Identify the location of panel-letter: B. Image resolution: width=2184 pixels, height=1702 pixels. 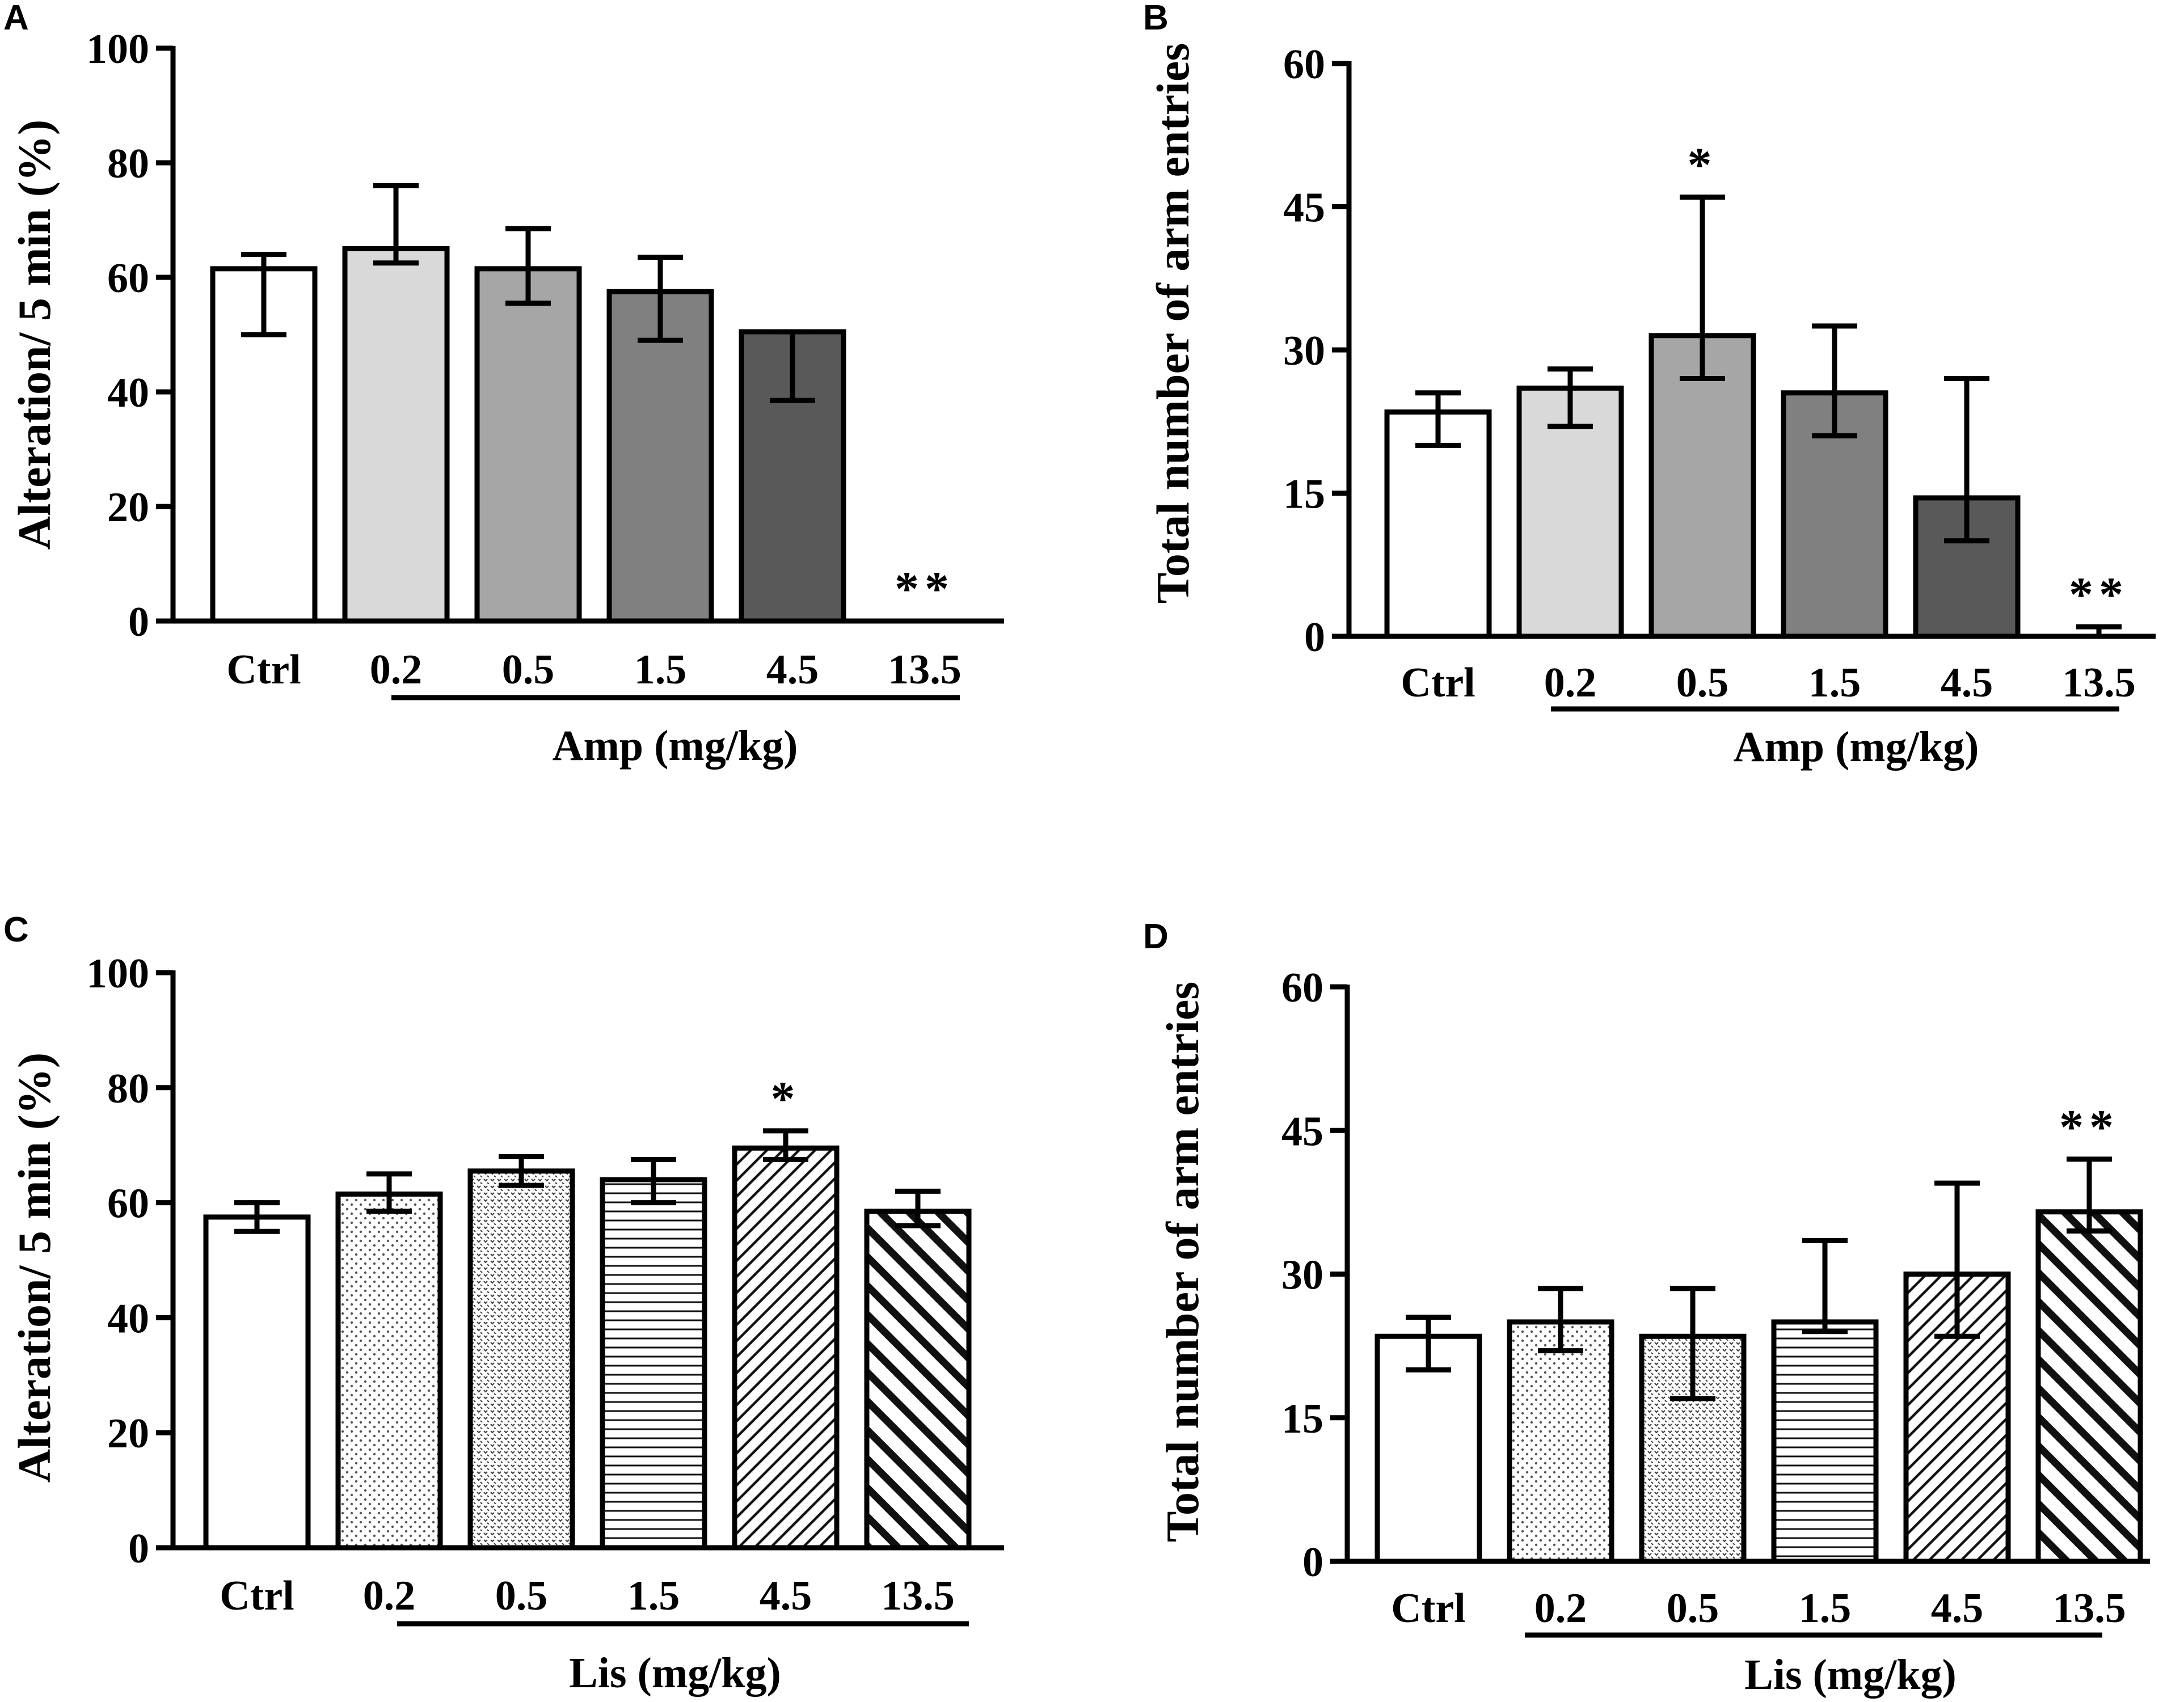
(1156, 18).